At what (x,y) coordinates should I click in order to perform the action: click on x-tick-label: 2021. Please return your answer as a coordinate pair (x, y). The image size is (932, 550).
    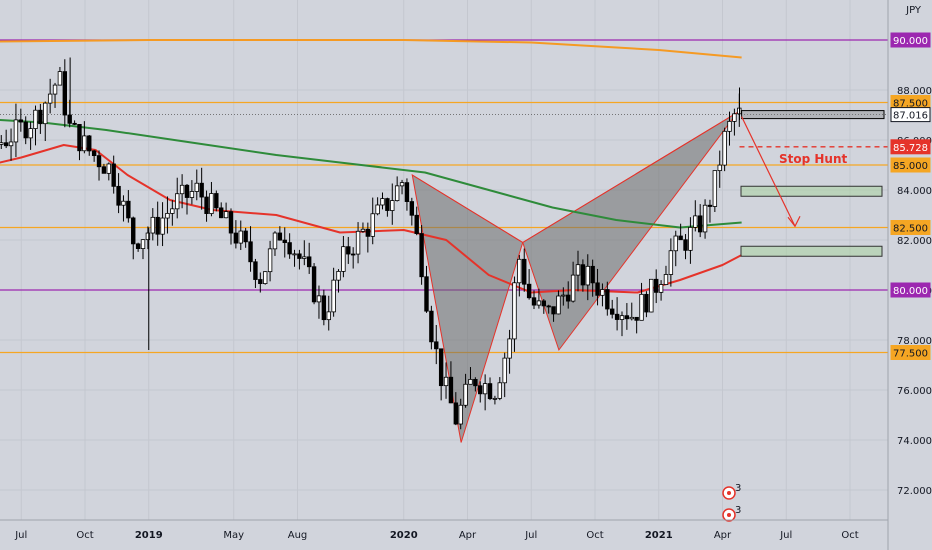
    Looking at the image, I should click on (659, 535).